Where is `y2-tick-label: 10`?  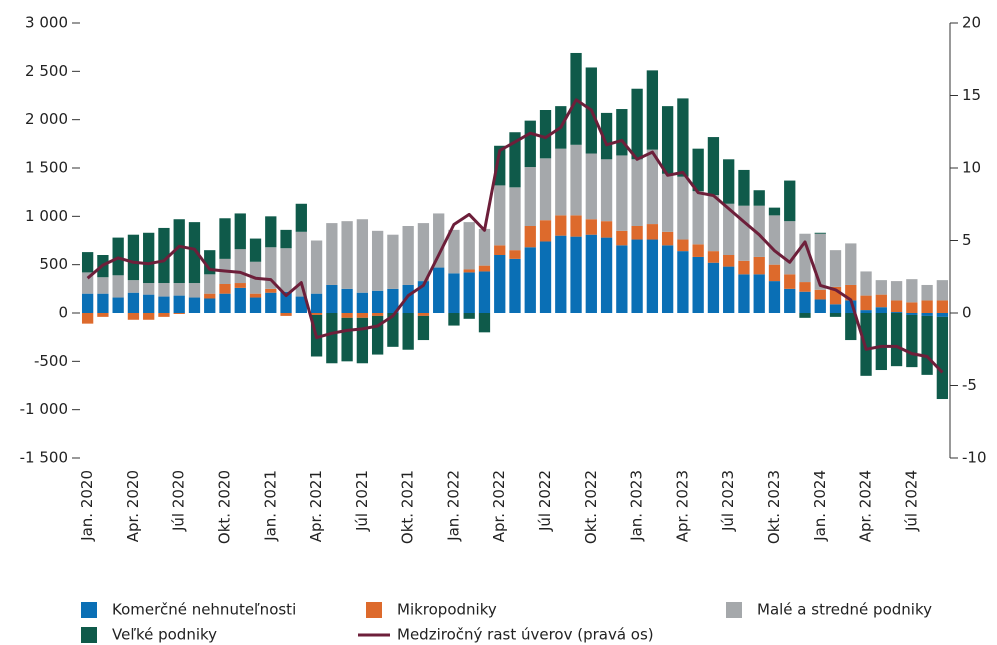
y2-tick-label: 10 is located at coordinates (971, 168).